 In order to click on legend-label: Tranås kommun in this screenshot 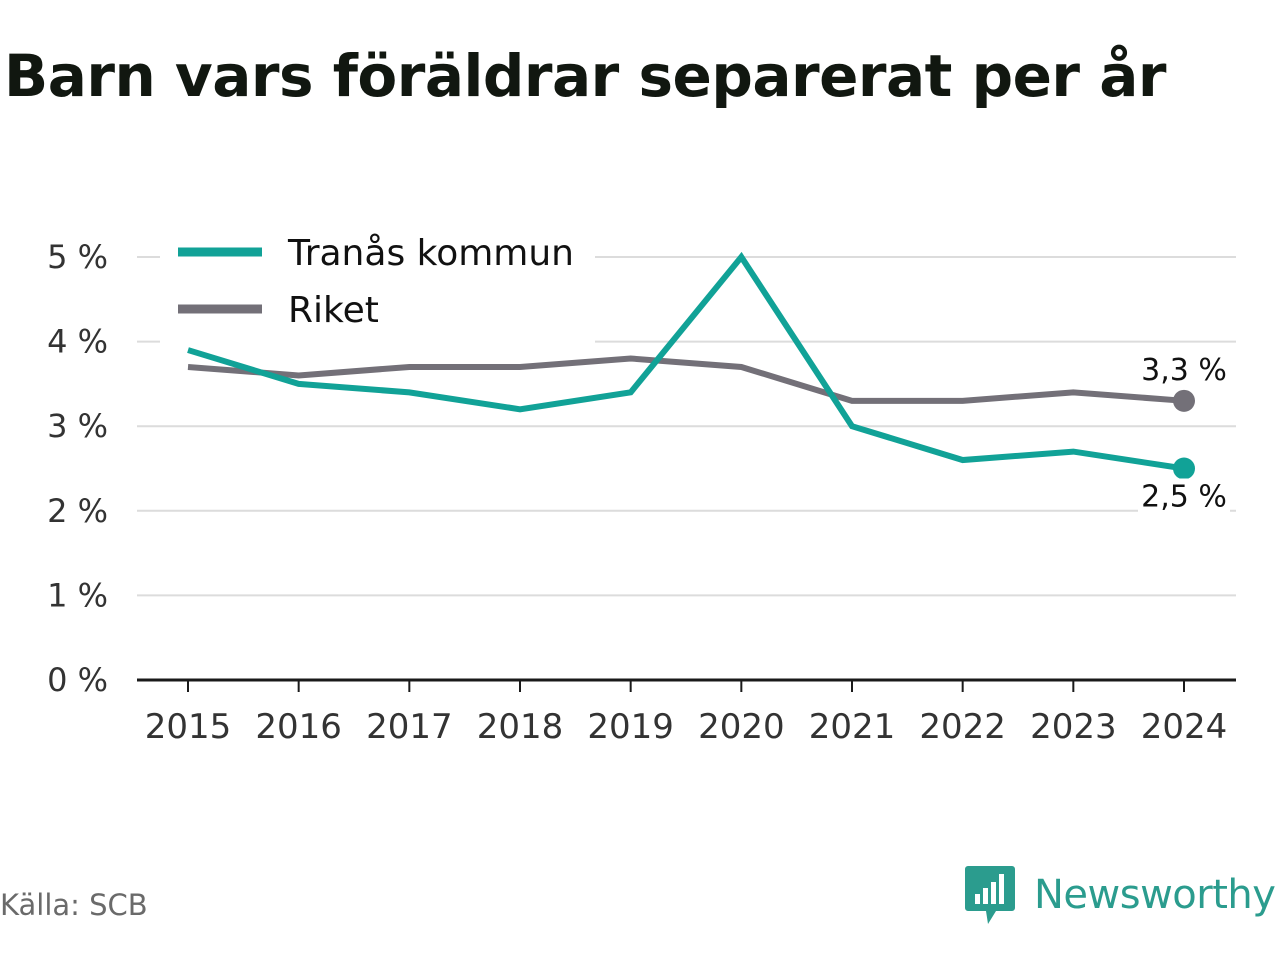, I will do `click(430, 253)`.